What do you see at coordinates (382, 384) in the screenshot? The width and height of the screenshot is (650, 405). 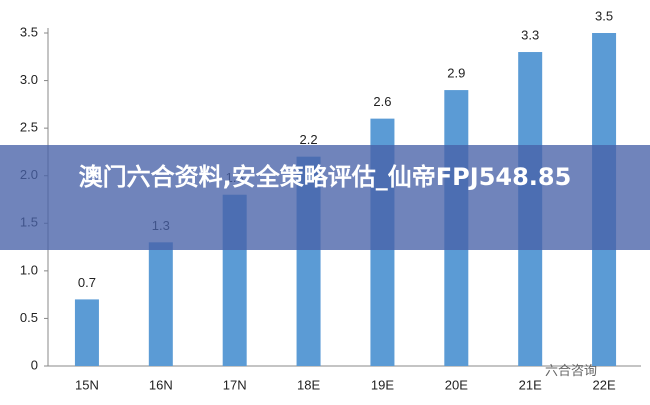 I see `x-tick-label: 19E` at bounding box center [382, 384].